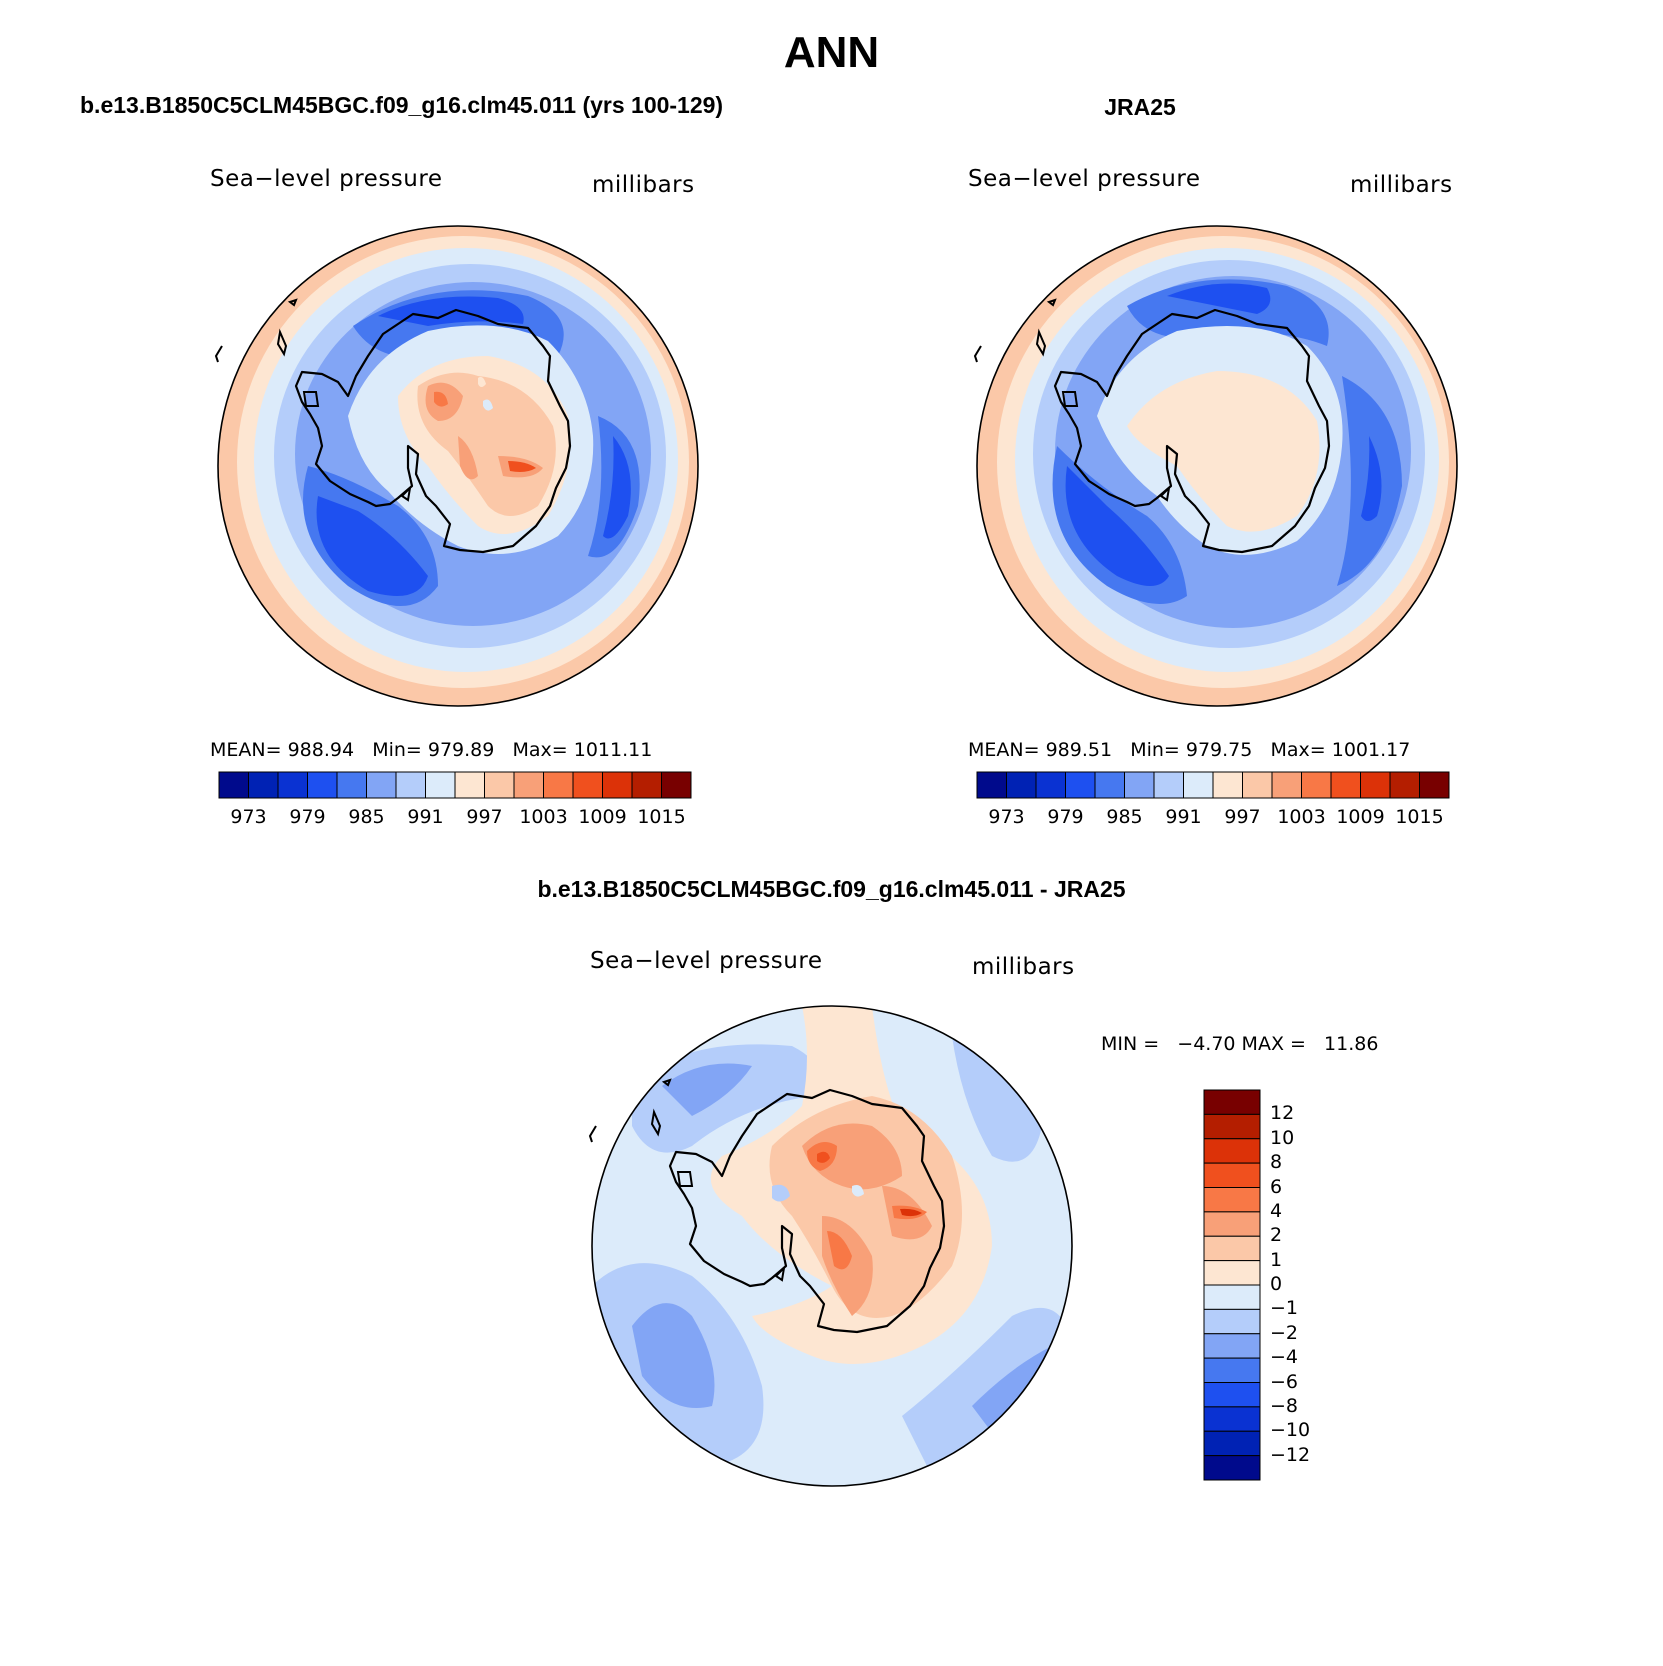 The width and height of the screenshot is (1663, 1666). What do you see at coordinates (1284, 1357) in the screenshot?
I see `colorbar-difference-tick-label: −4` at bounding box center [1284, 1357].